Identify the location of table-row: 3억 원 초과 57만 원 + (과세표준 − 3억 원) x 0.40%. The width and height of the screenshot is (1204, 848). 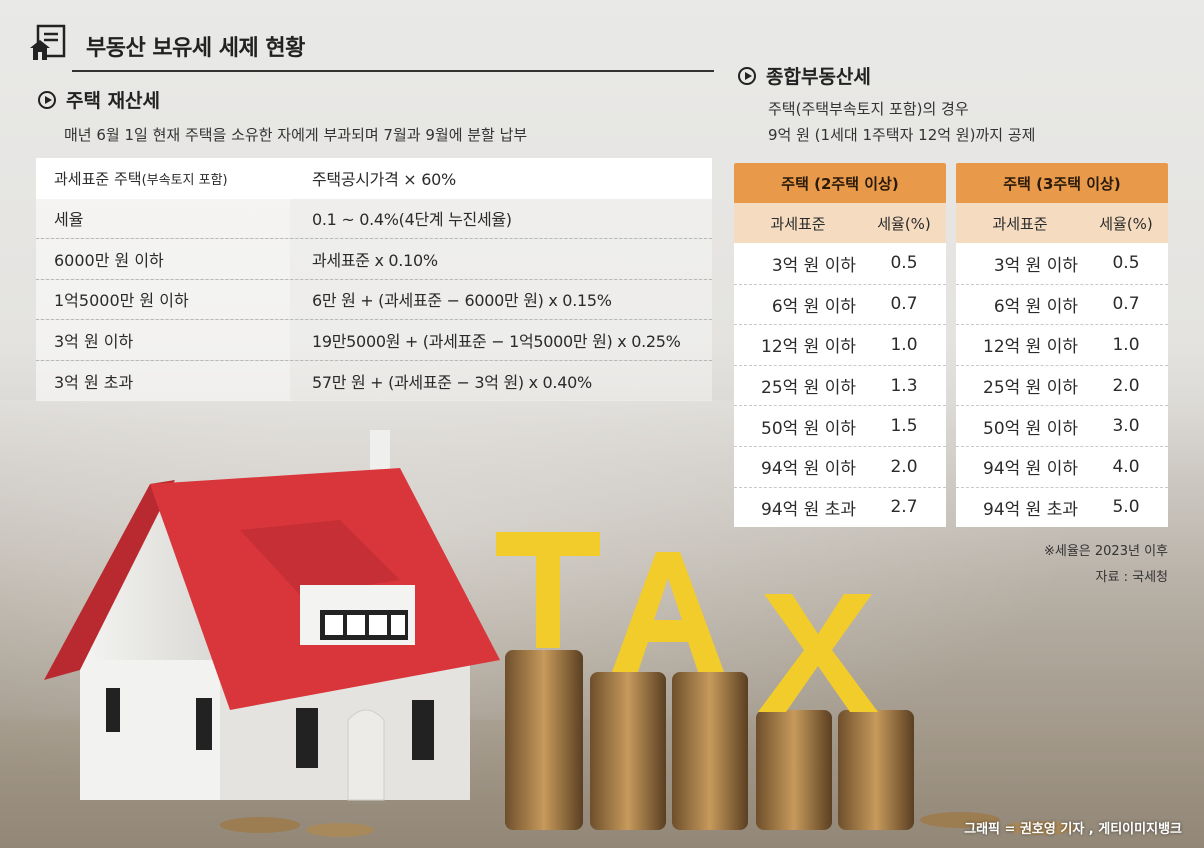
(374, 380).